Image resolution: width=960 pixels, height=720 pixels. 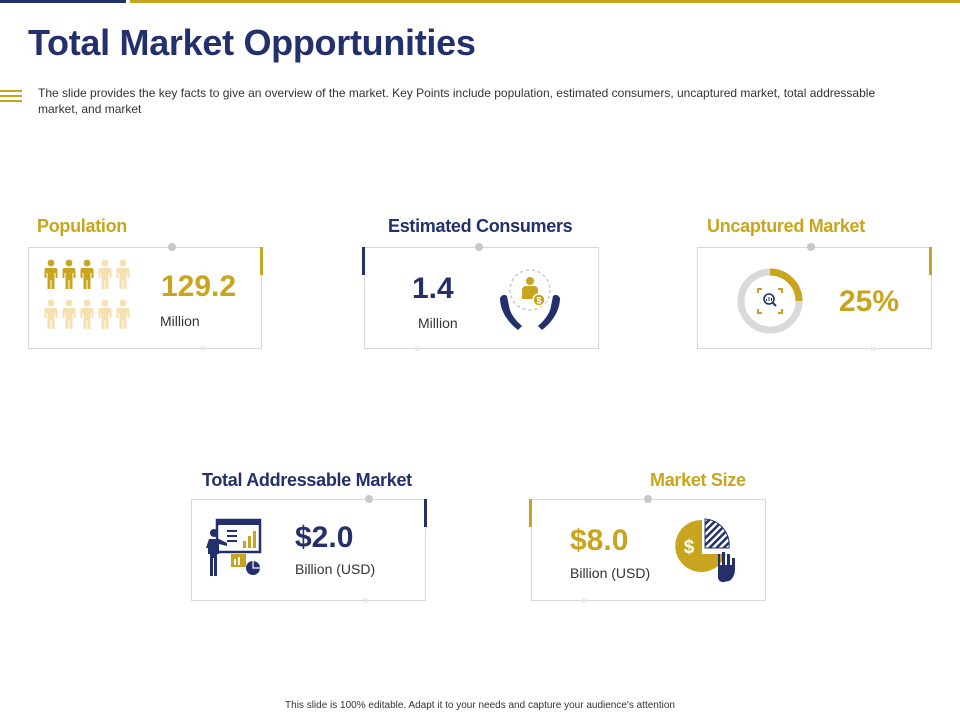 I want to click on estimated-consumers-unit: Million, so click(x=438, y=323).